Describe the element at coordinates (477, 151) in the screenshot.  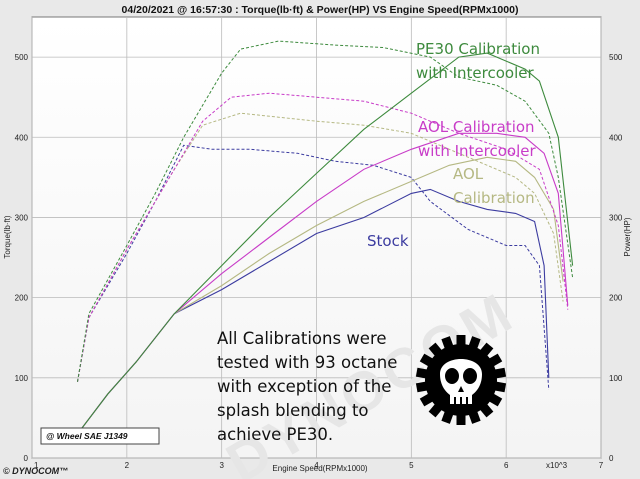
I see `label-aol-ic-line2: with Intercooler` at that location.